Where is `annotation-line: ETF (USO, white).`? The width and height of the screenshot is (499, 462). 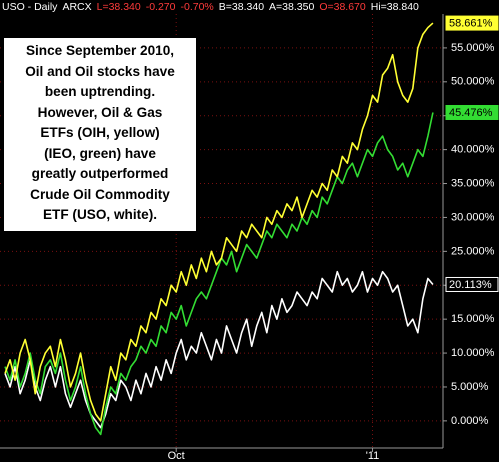 annotation-line: ETF (USO, white). is located at coordinates (100, 214).